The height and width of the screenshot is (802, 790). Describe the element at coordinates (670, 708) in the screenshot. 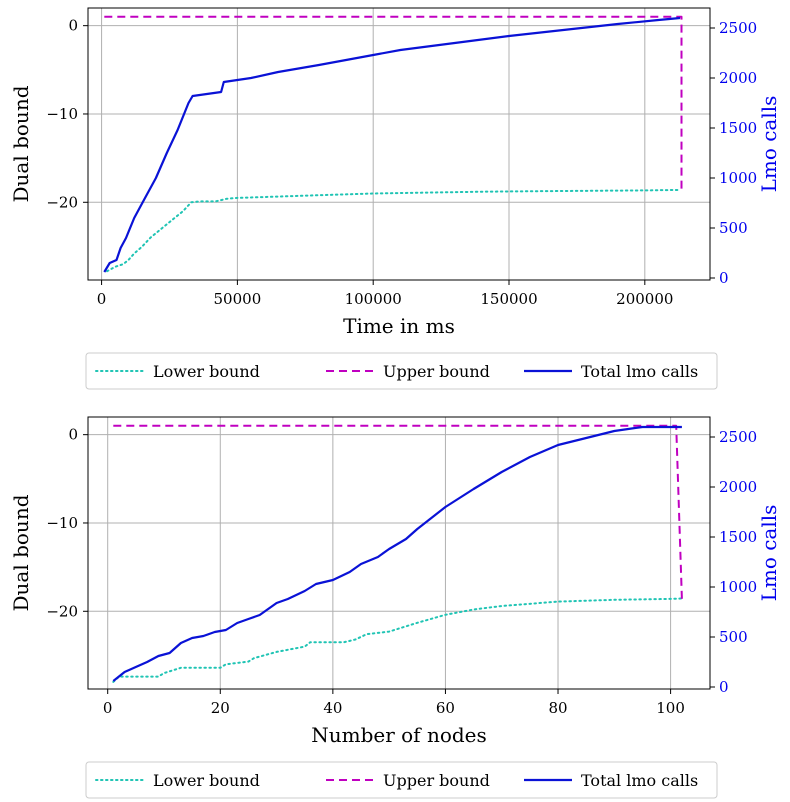

I see `x-tick-label: 100` at that location.